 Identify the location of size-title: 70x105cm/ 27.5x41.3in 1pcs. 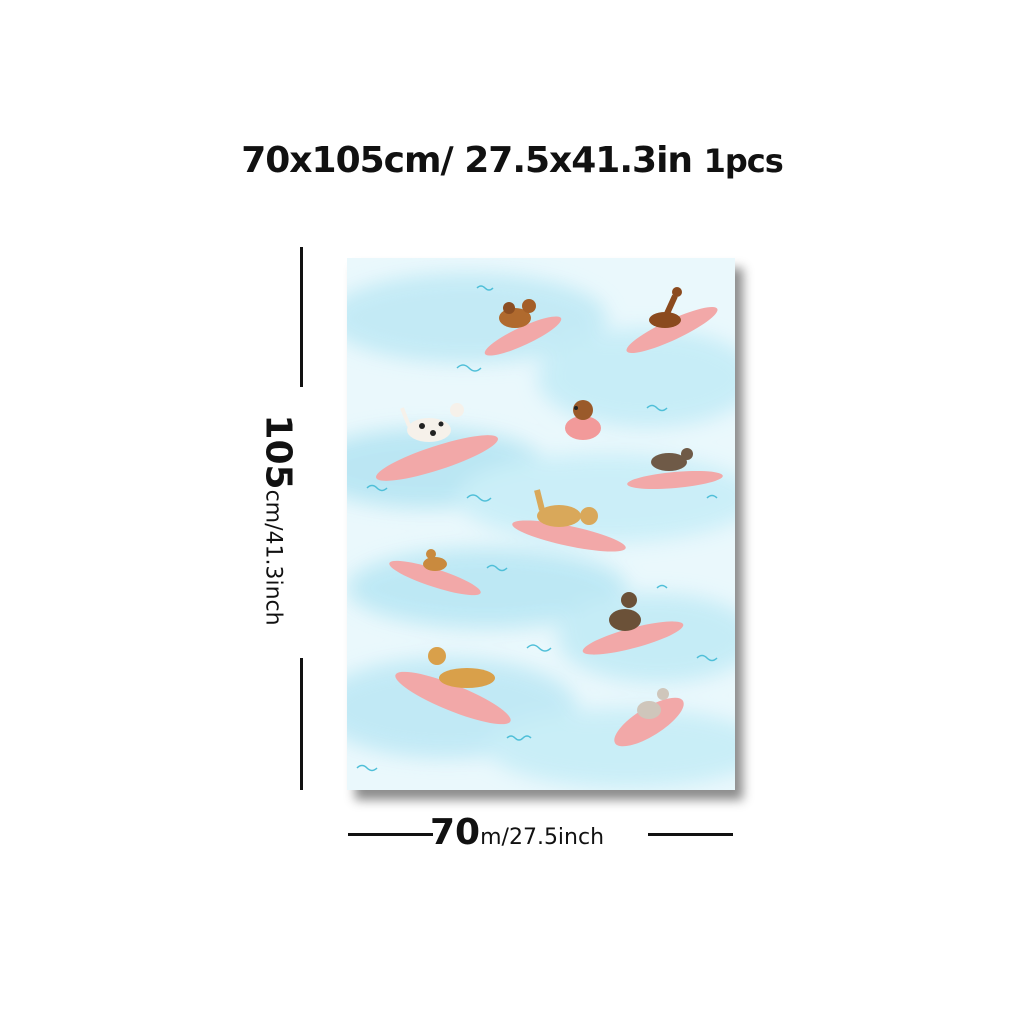
(512, 160).